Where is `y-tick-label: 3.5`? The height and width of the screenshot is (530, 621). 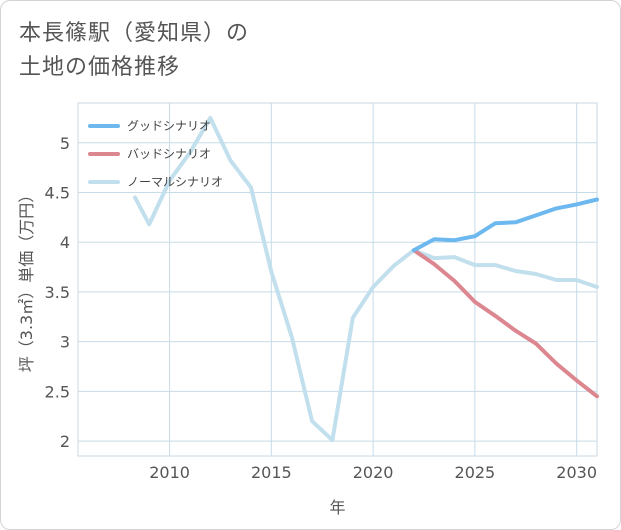 y-tick-label: 3.5 is located at coordinates (57, 292).